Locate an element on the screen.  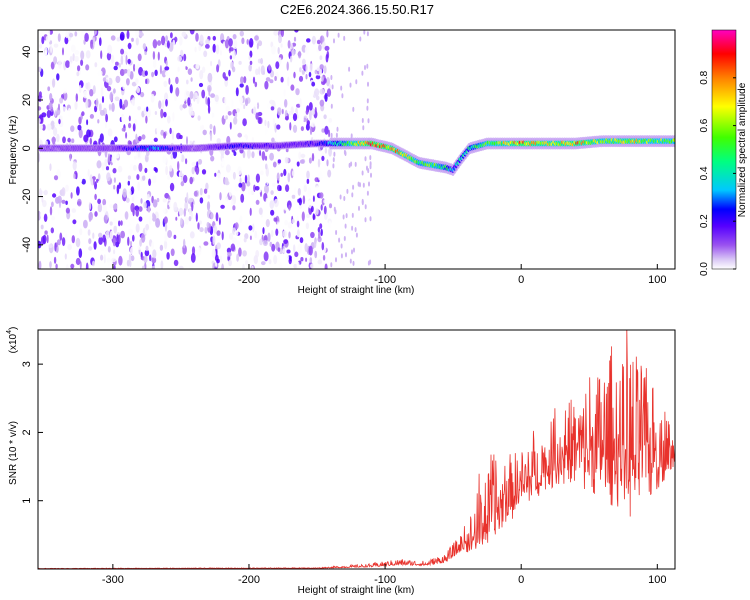
x-tick-label: 0 is located at coordinates (521, 580).